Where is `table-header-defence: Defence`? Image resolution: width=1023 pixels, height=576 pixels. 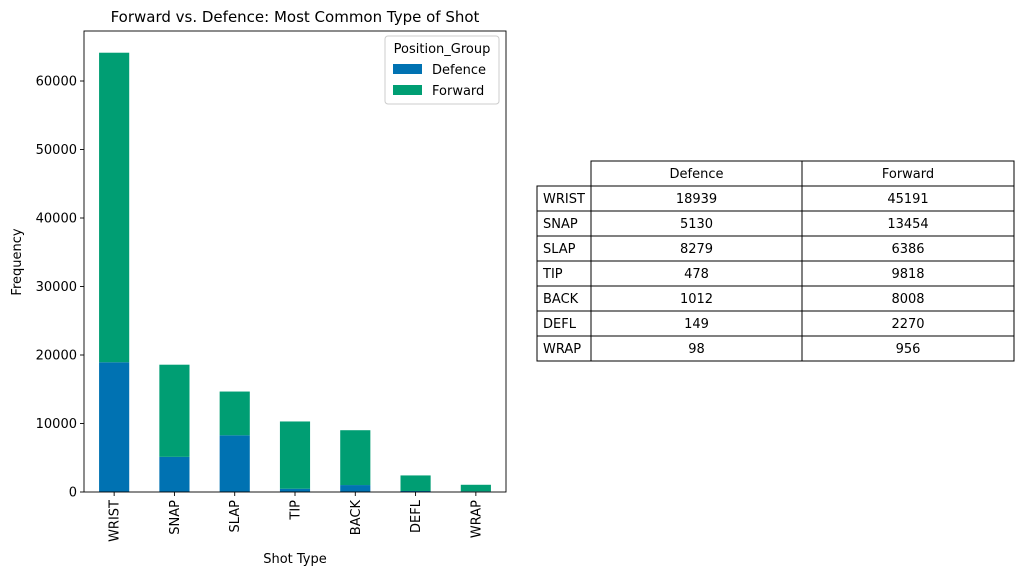 table-header-defence: Defence is located at coordinates (697, 174).